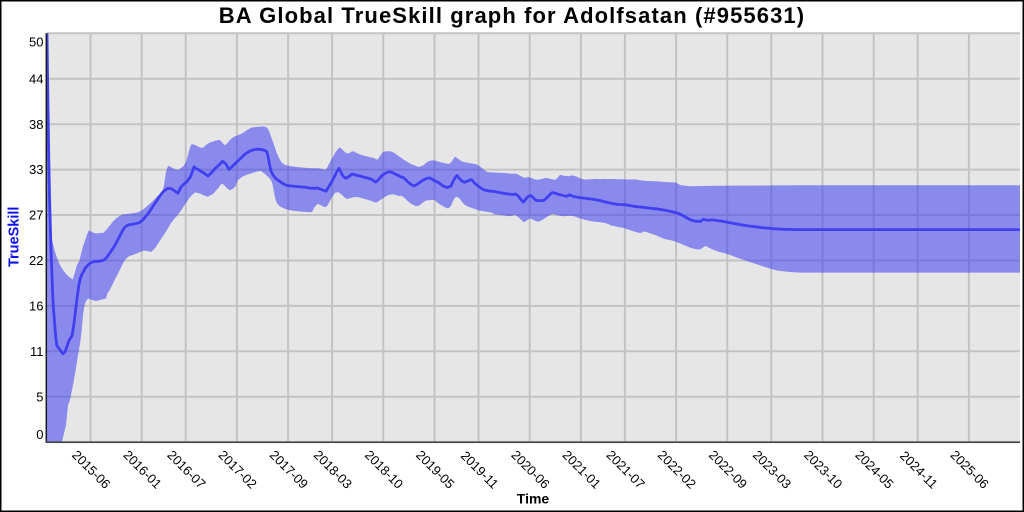 This screenshot has height=512, width=1024. I want to click on svg-text: 33, so click(36, 169).